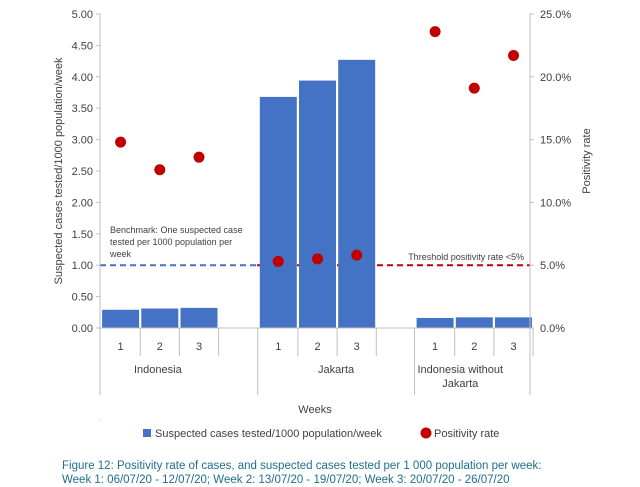 This screenshot has height=487, width=640. I want to click on group-label: Indonesia without, so click(460, 370).